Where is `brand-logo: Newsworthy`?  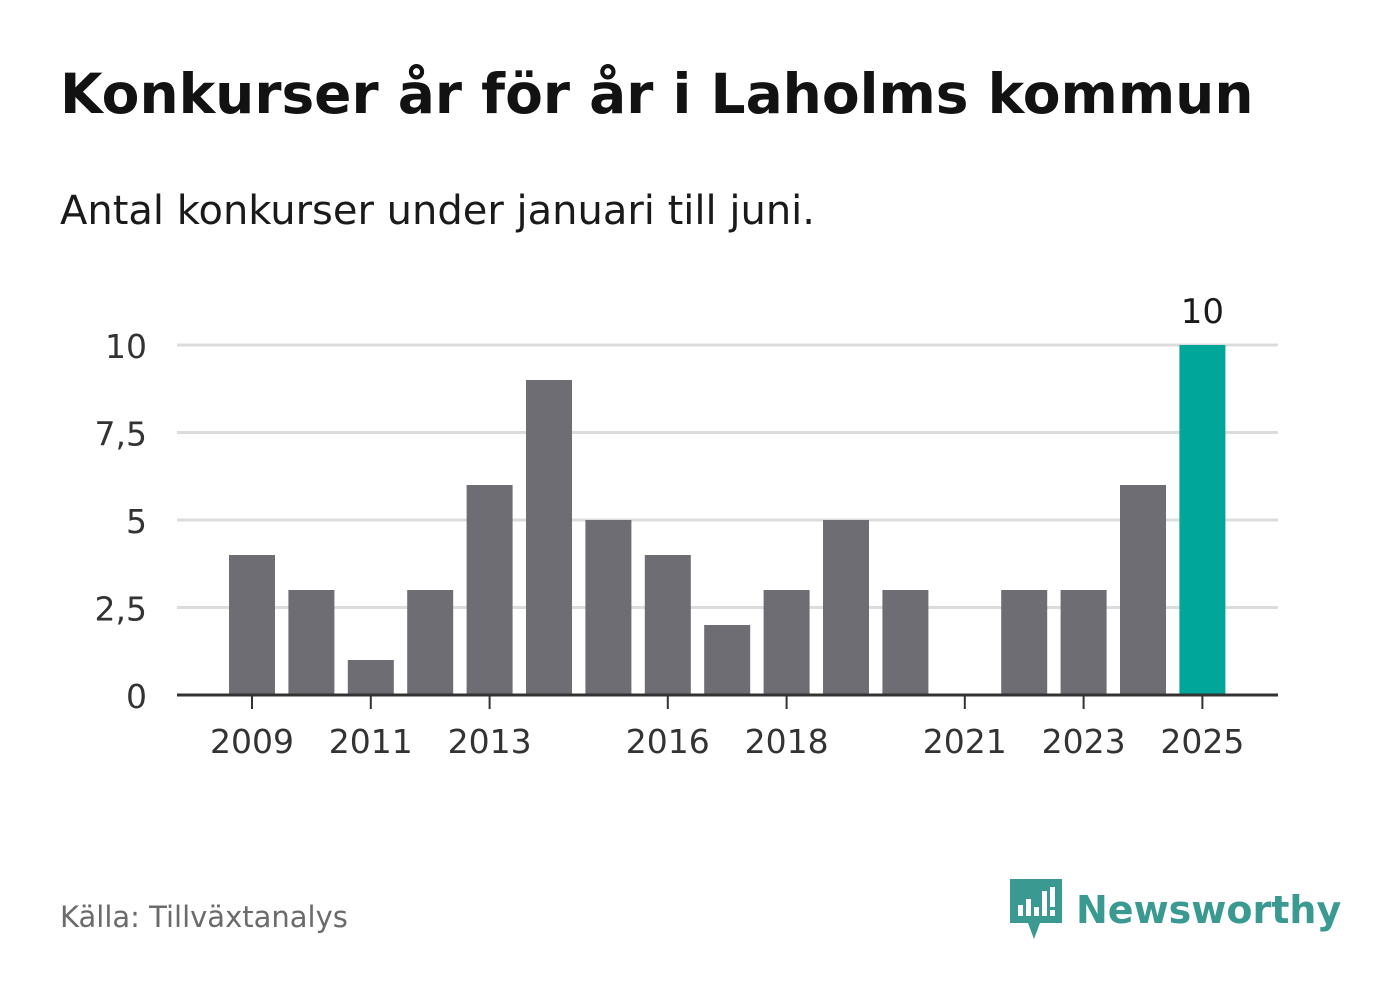
brand-logo: Newsworthy is located at coordinates (1175, 910).